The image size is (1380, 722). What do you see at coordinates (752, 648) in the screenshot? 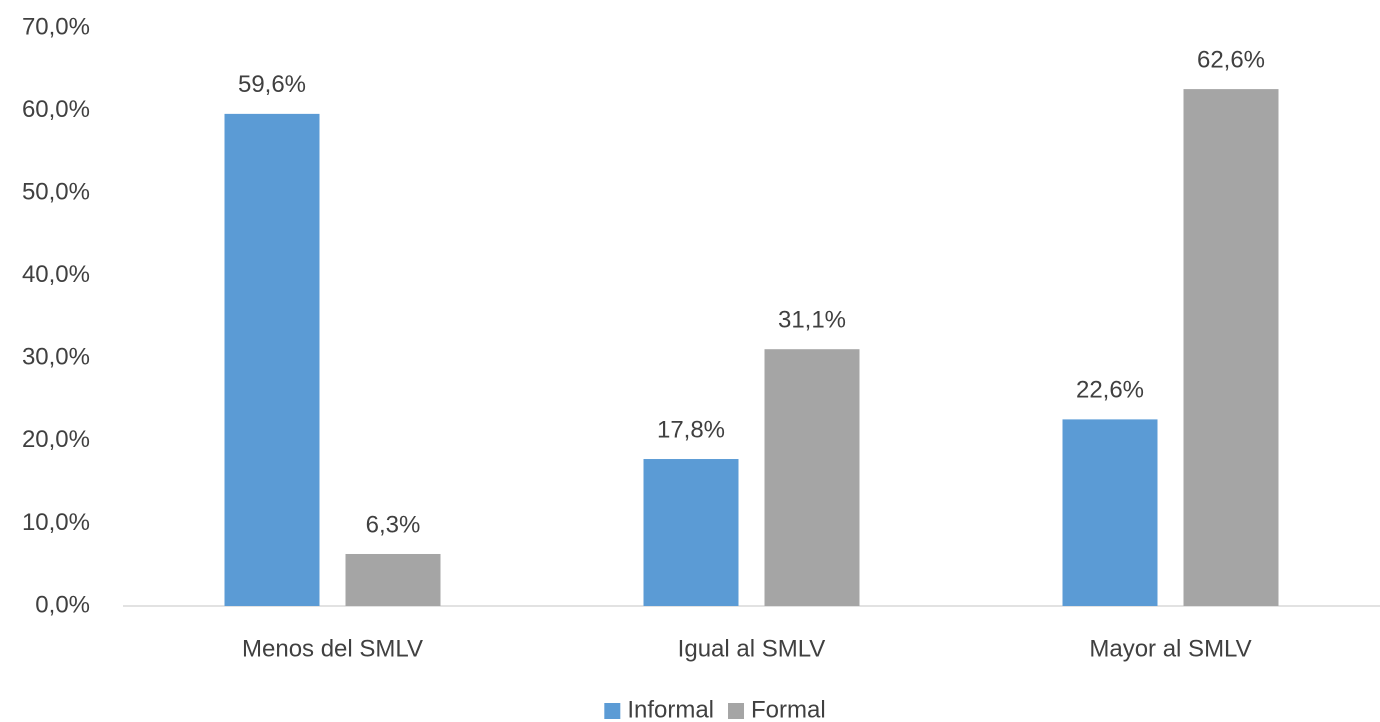
I see `x-tick-label: Igual al SMLV` at bounding box center [752, 648].